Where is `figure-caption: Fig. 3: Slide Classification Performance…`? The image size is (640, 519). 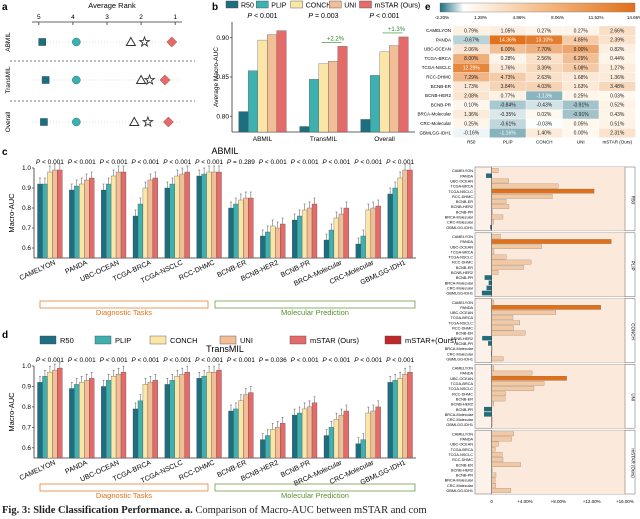 figure-caption: Fig. 3: Slide Classification Performance… is located at coordinates (320, 512).